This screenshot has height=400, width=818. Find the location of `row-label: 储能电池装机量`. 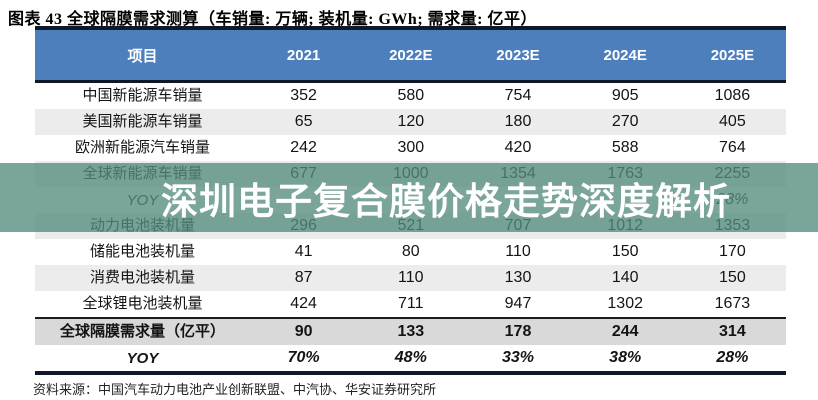

row-label: 储能电池装机量 is located at coordinates (142, 251).